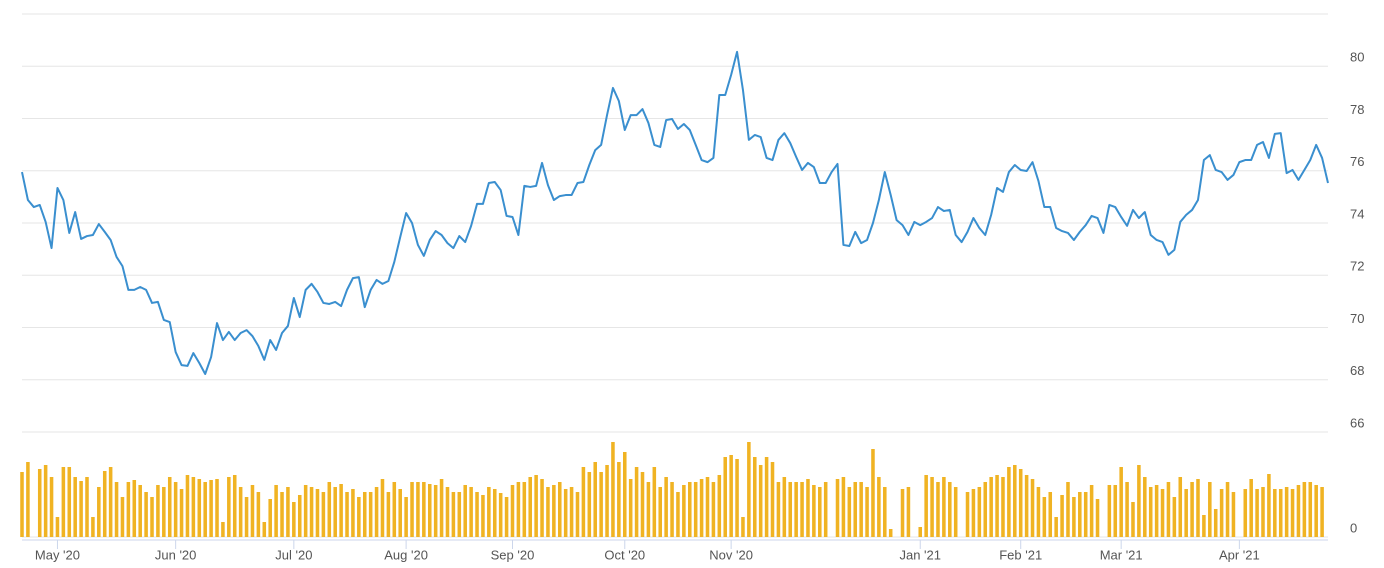  Describe the element at coordinates (1239, 554) in the screenshot. I see `x-tick-label: Apr '21` at that location.